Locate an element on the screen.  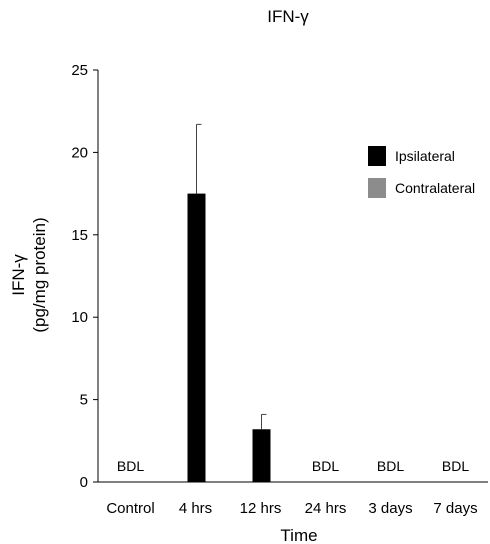
x-tick-label: 12 hrs is located at coordinates (261, 508).